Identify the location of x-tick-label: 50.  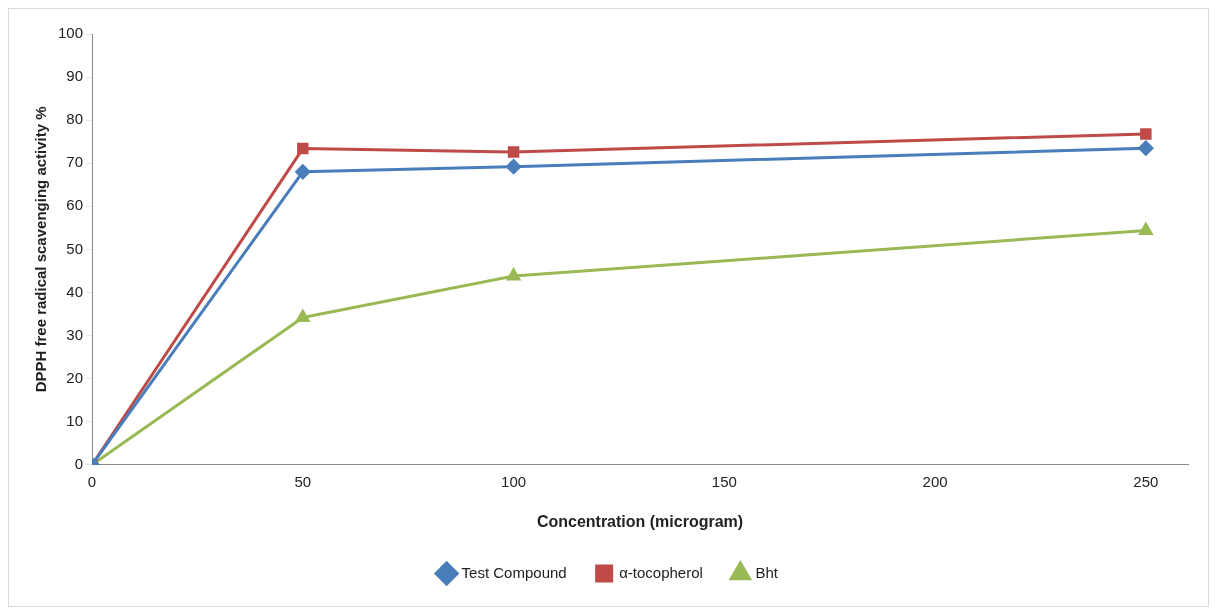
(303, 481).